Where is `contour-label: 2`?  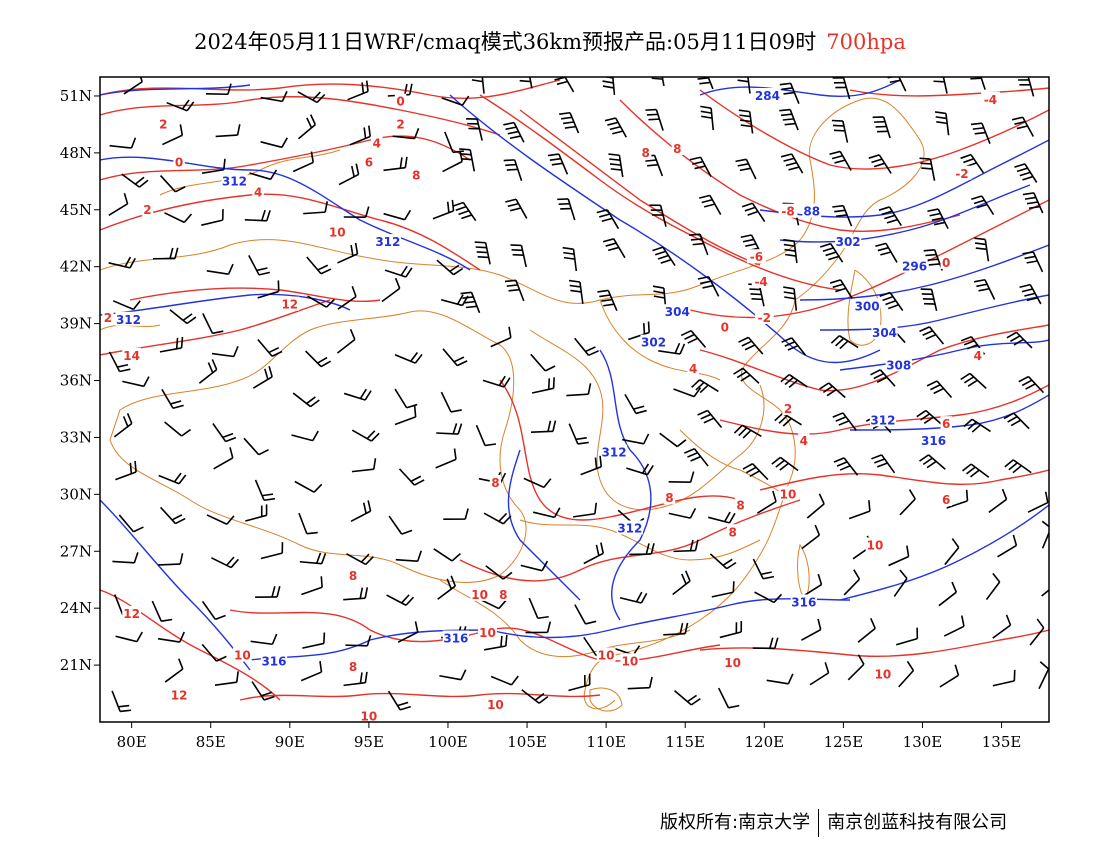 contour-label: 2 is located at coordinates (788, 409).